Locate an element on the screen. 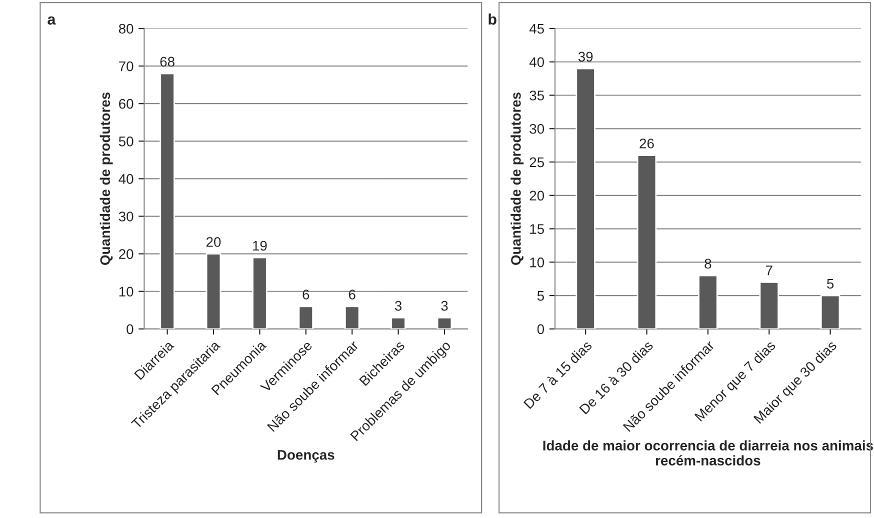 The width and height of the screenshot is (874, 518). text: a is located at coordinates (52, 20).